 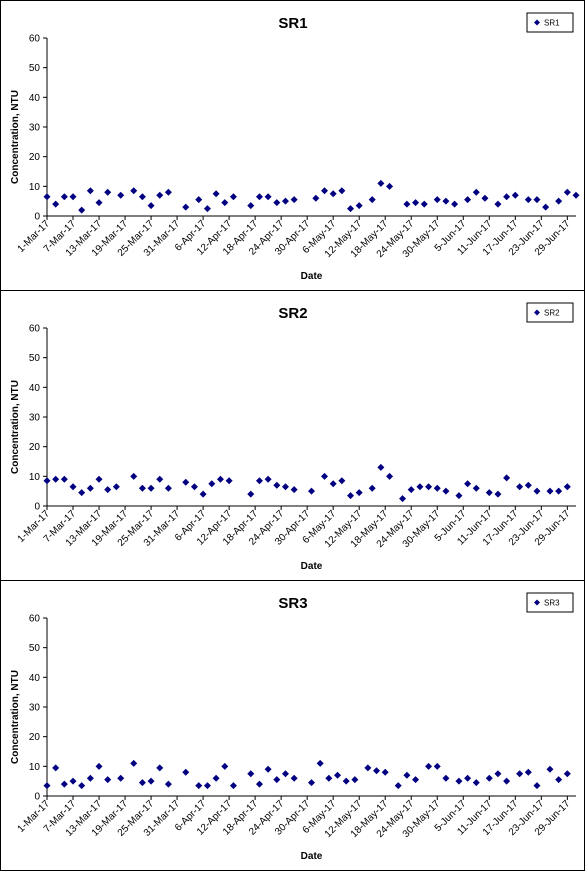 What do you see at coordinates (292, 313) in the screenshot?
I see `chart-title: SR2` at bounding box center [292, 313].